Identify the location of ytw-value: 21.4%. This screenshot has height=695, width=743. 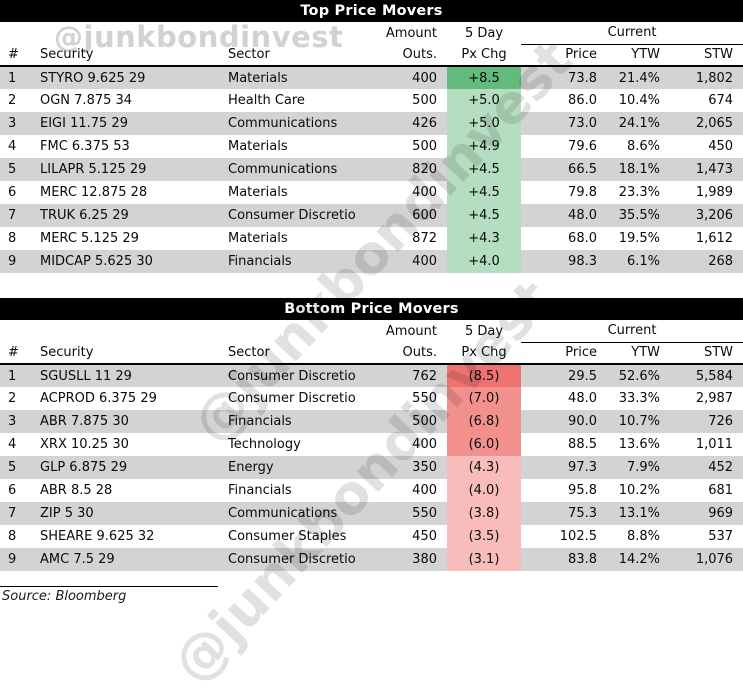
(639, 78).